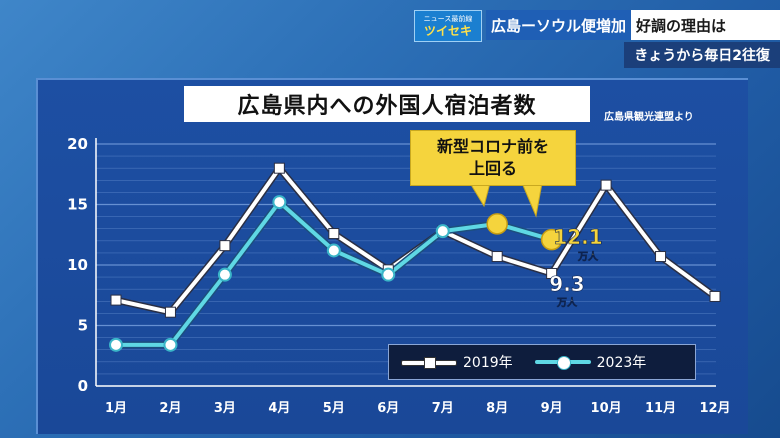 The image size is (780, 438). I want to click on callout-pointer-sep, so click(532, 200).